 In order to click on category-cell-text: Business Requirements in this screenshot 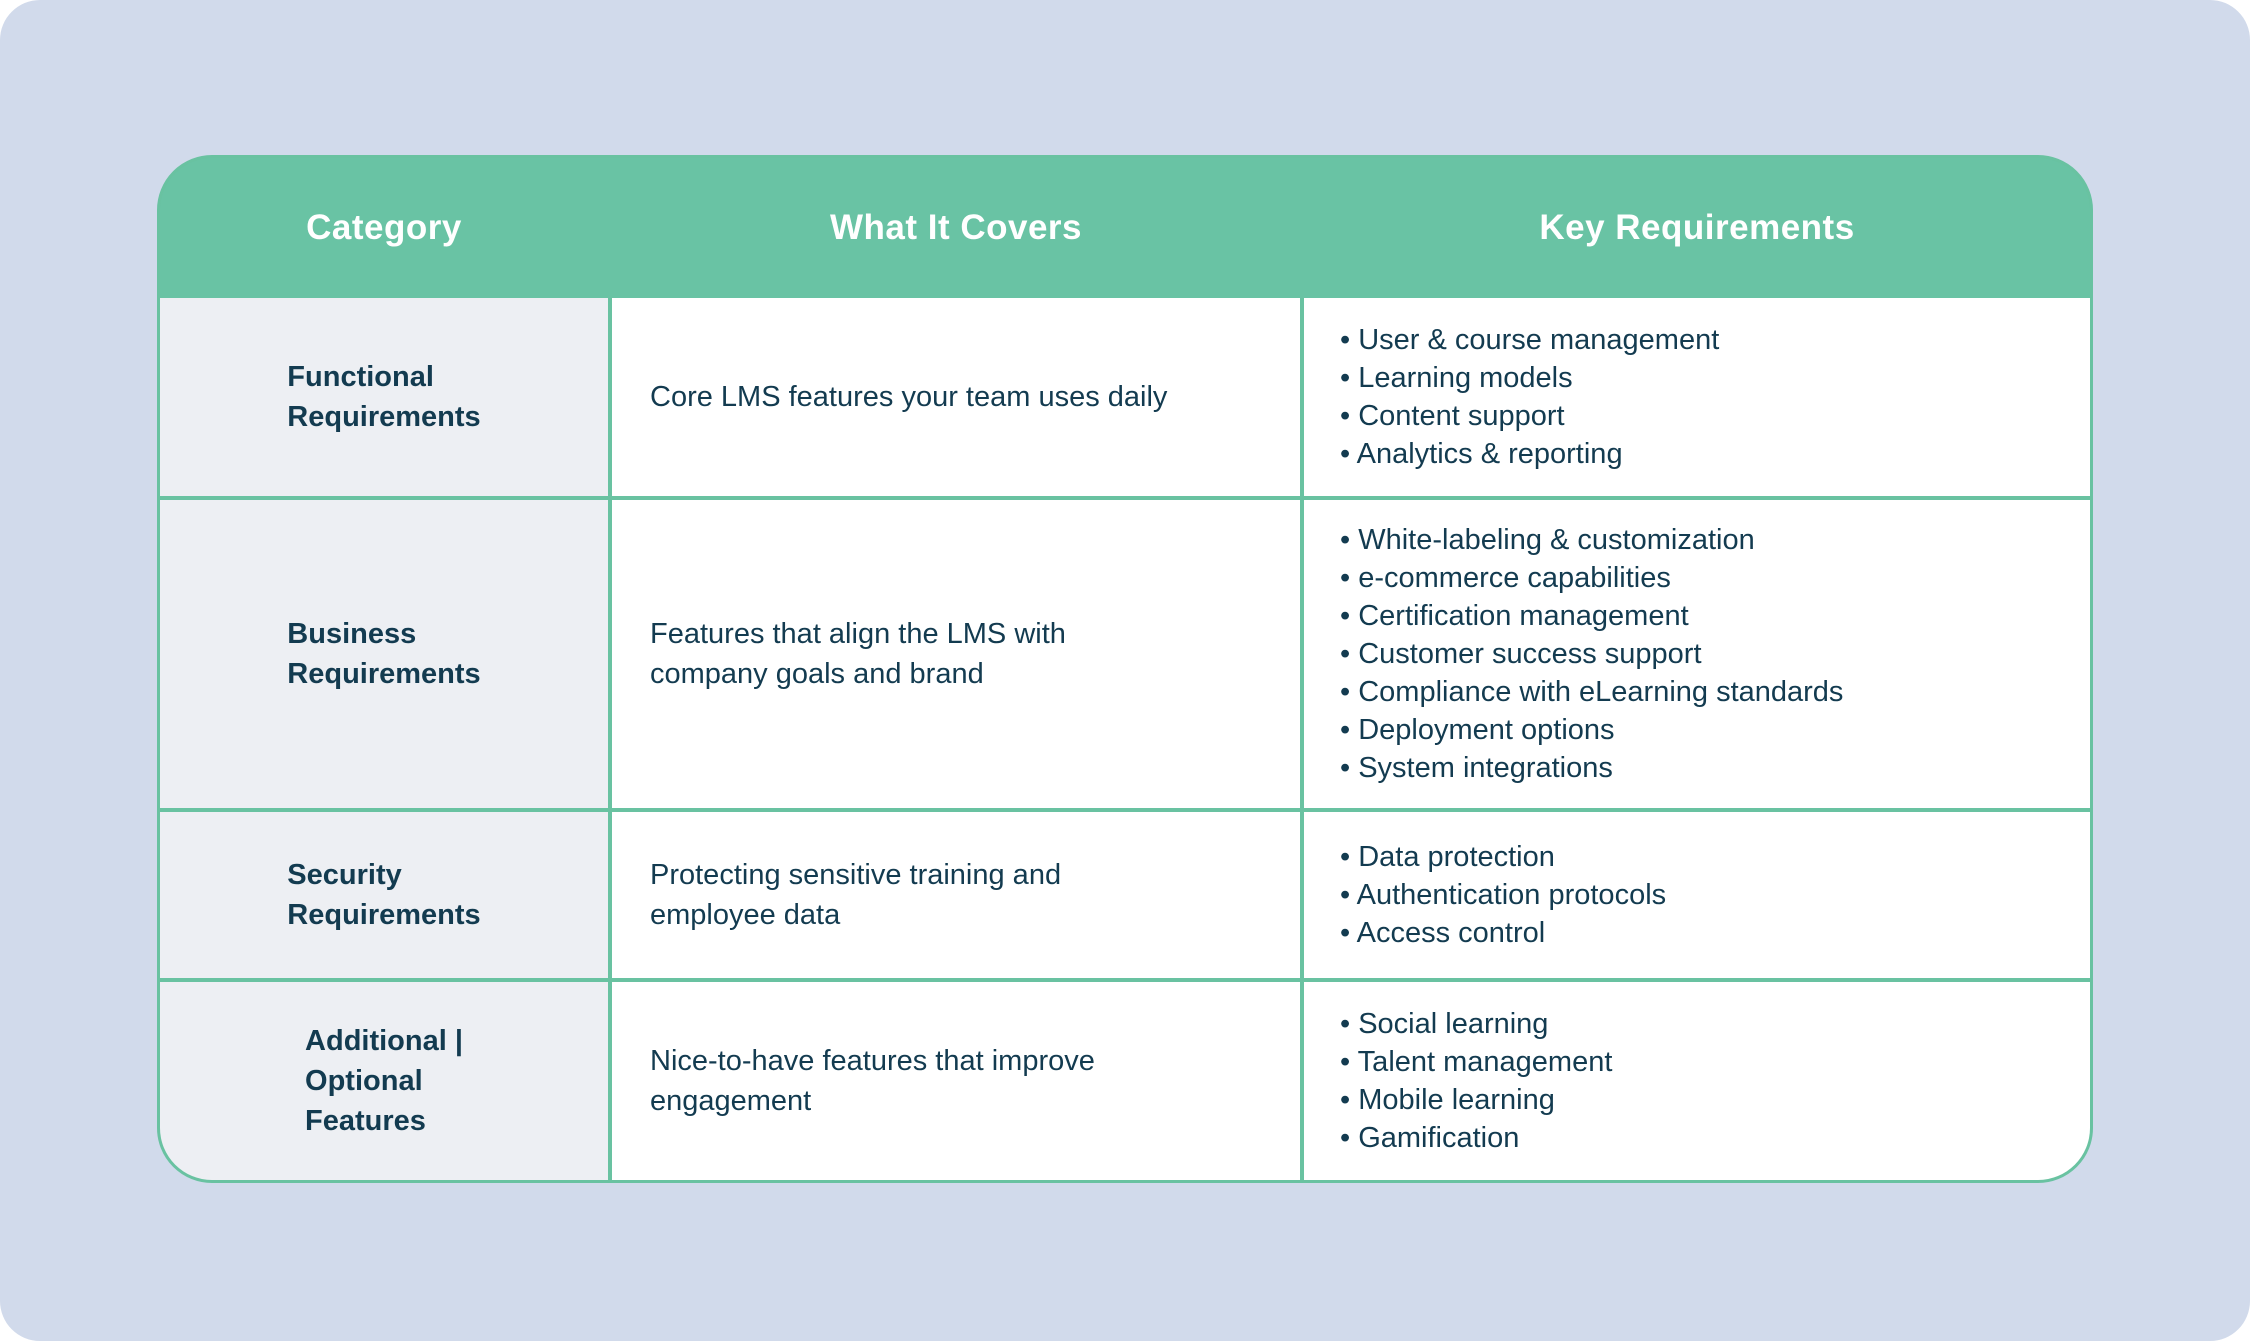, I will do `click(383, 654)`.